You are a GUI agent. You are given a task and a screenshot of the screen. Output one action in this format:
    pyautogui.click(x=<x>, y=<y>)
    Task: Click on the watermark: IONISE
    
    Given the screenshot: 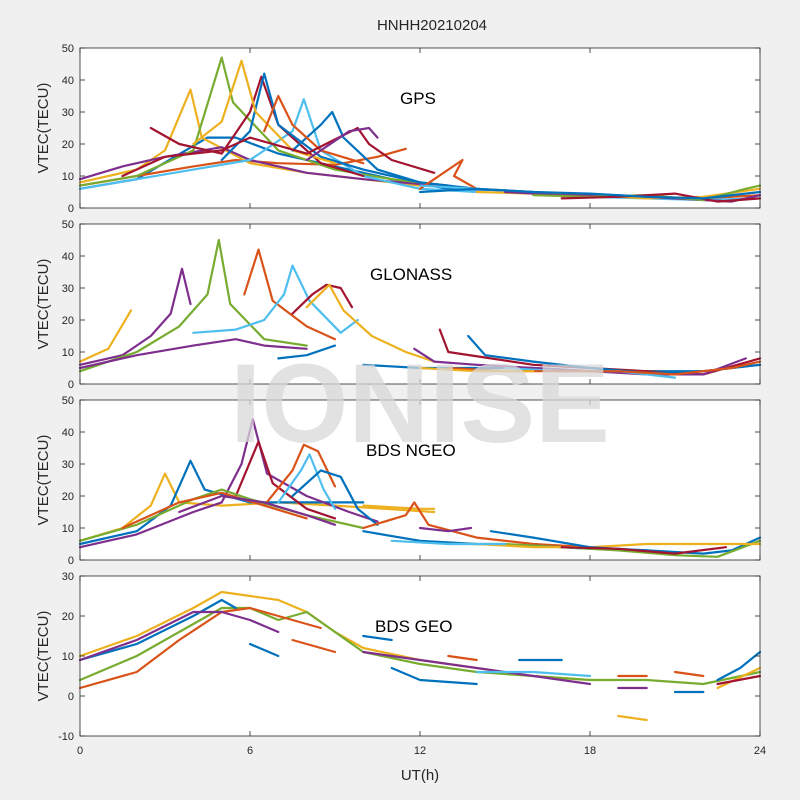 What is the action you would take?
    pyautogui.click(x=420, y=403)
    